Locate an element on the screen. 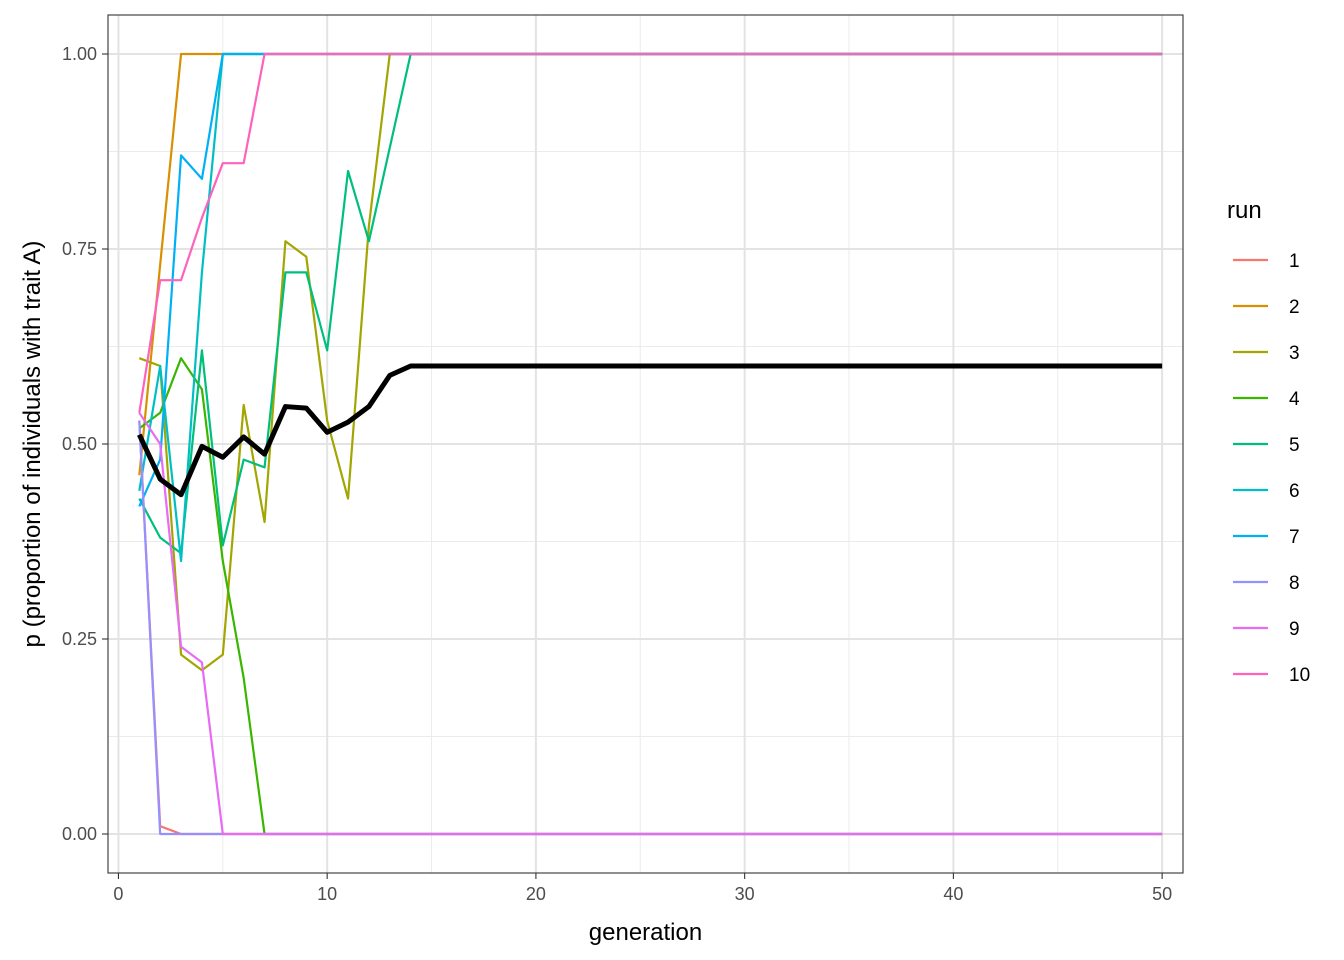  y-tick-label: 1.00 is located at coordinates (79, 54).